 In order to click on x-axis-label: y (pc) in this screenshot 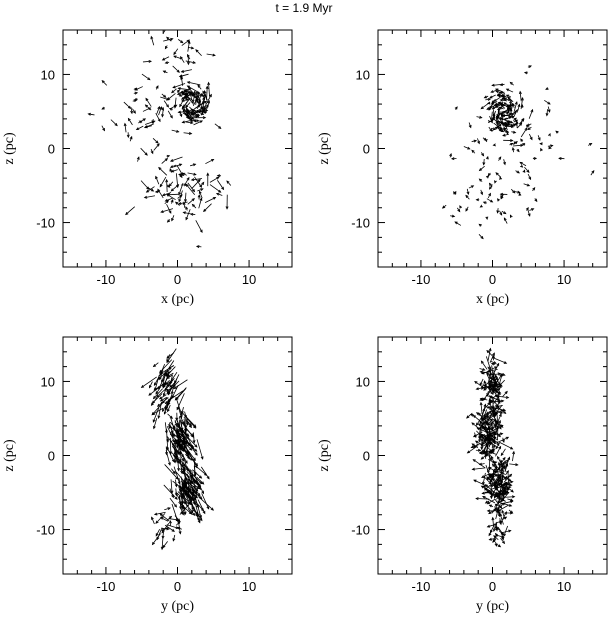, I will do `click(492, 606)`.